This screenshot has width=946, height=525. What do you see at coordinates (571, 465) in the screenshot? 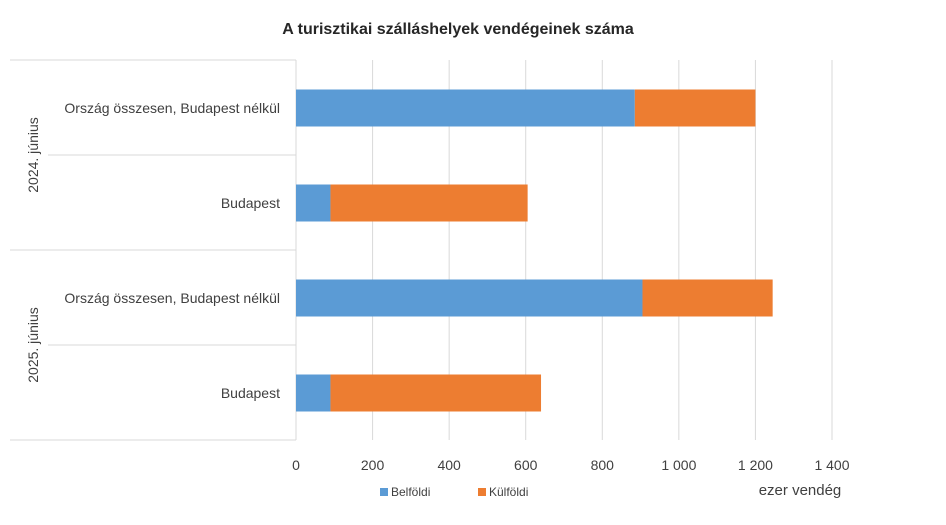
I see `x-tick-labels: 0 200 400 600 800 1 000 1 200 1 400` at bounding box center [571, 465].